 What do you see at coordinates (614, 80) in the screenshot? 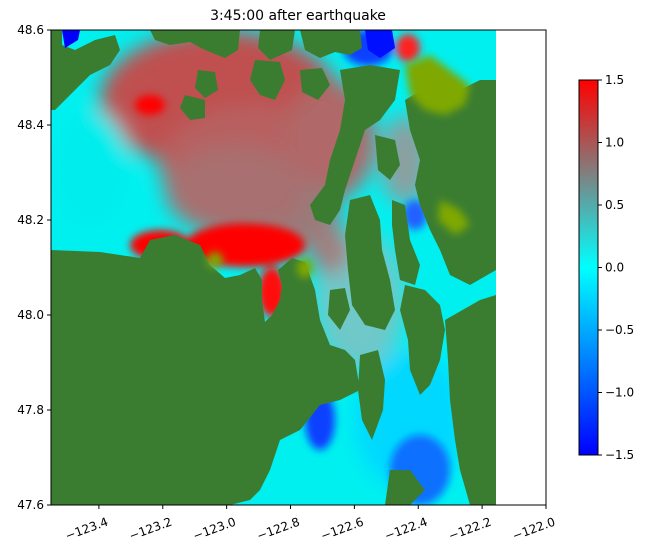
I see `colorbar-tick-label: 1.5` at bounding box center [614, 80].